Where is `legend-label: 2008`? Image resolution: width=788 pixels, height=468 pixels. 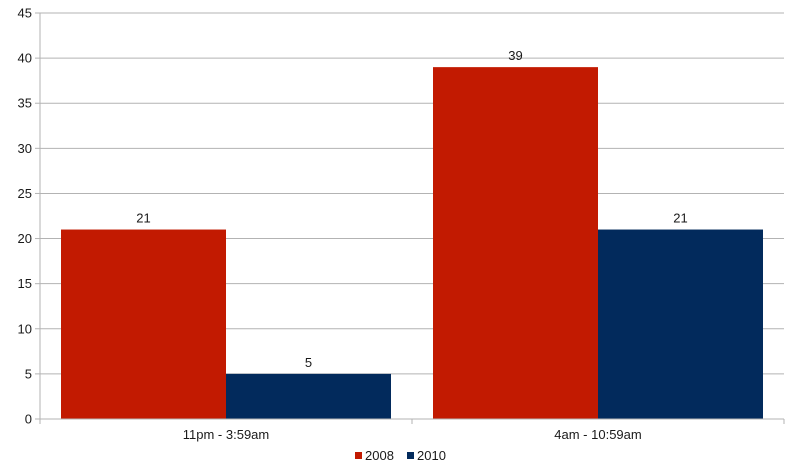
legend-label: 2008 is located at coordinates (379, 455).